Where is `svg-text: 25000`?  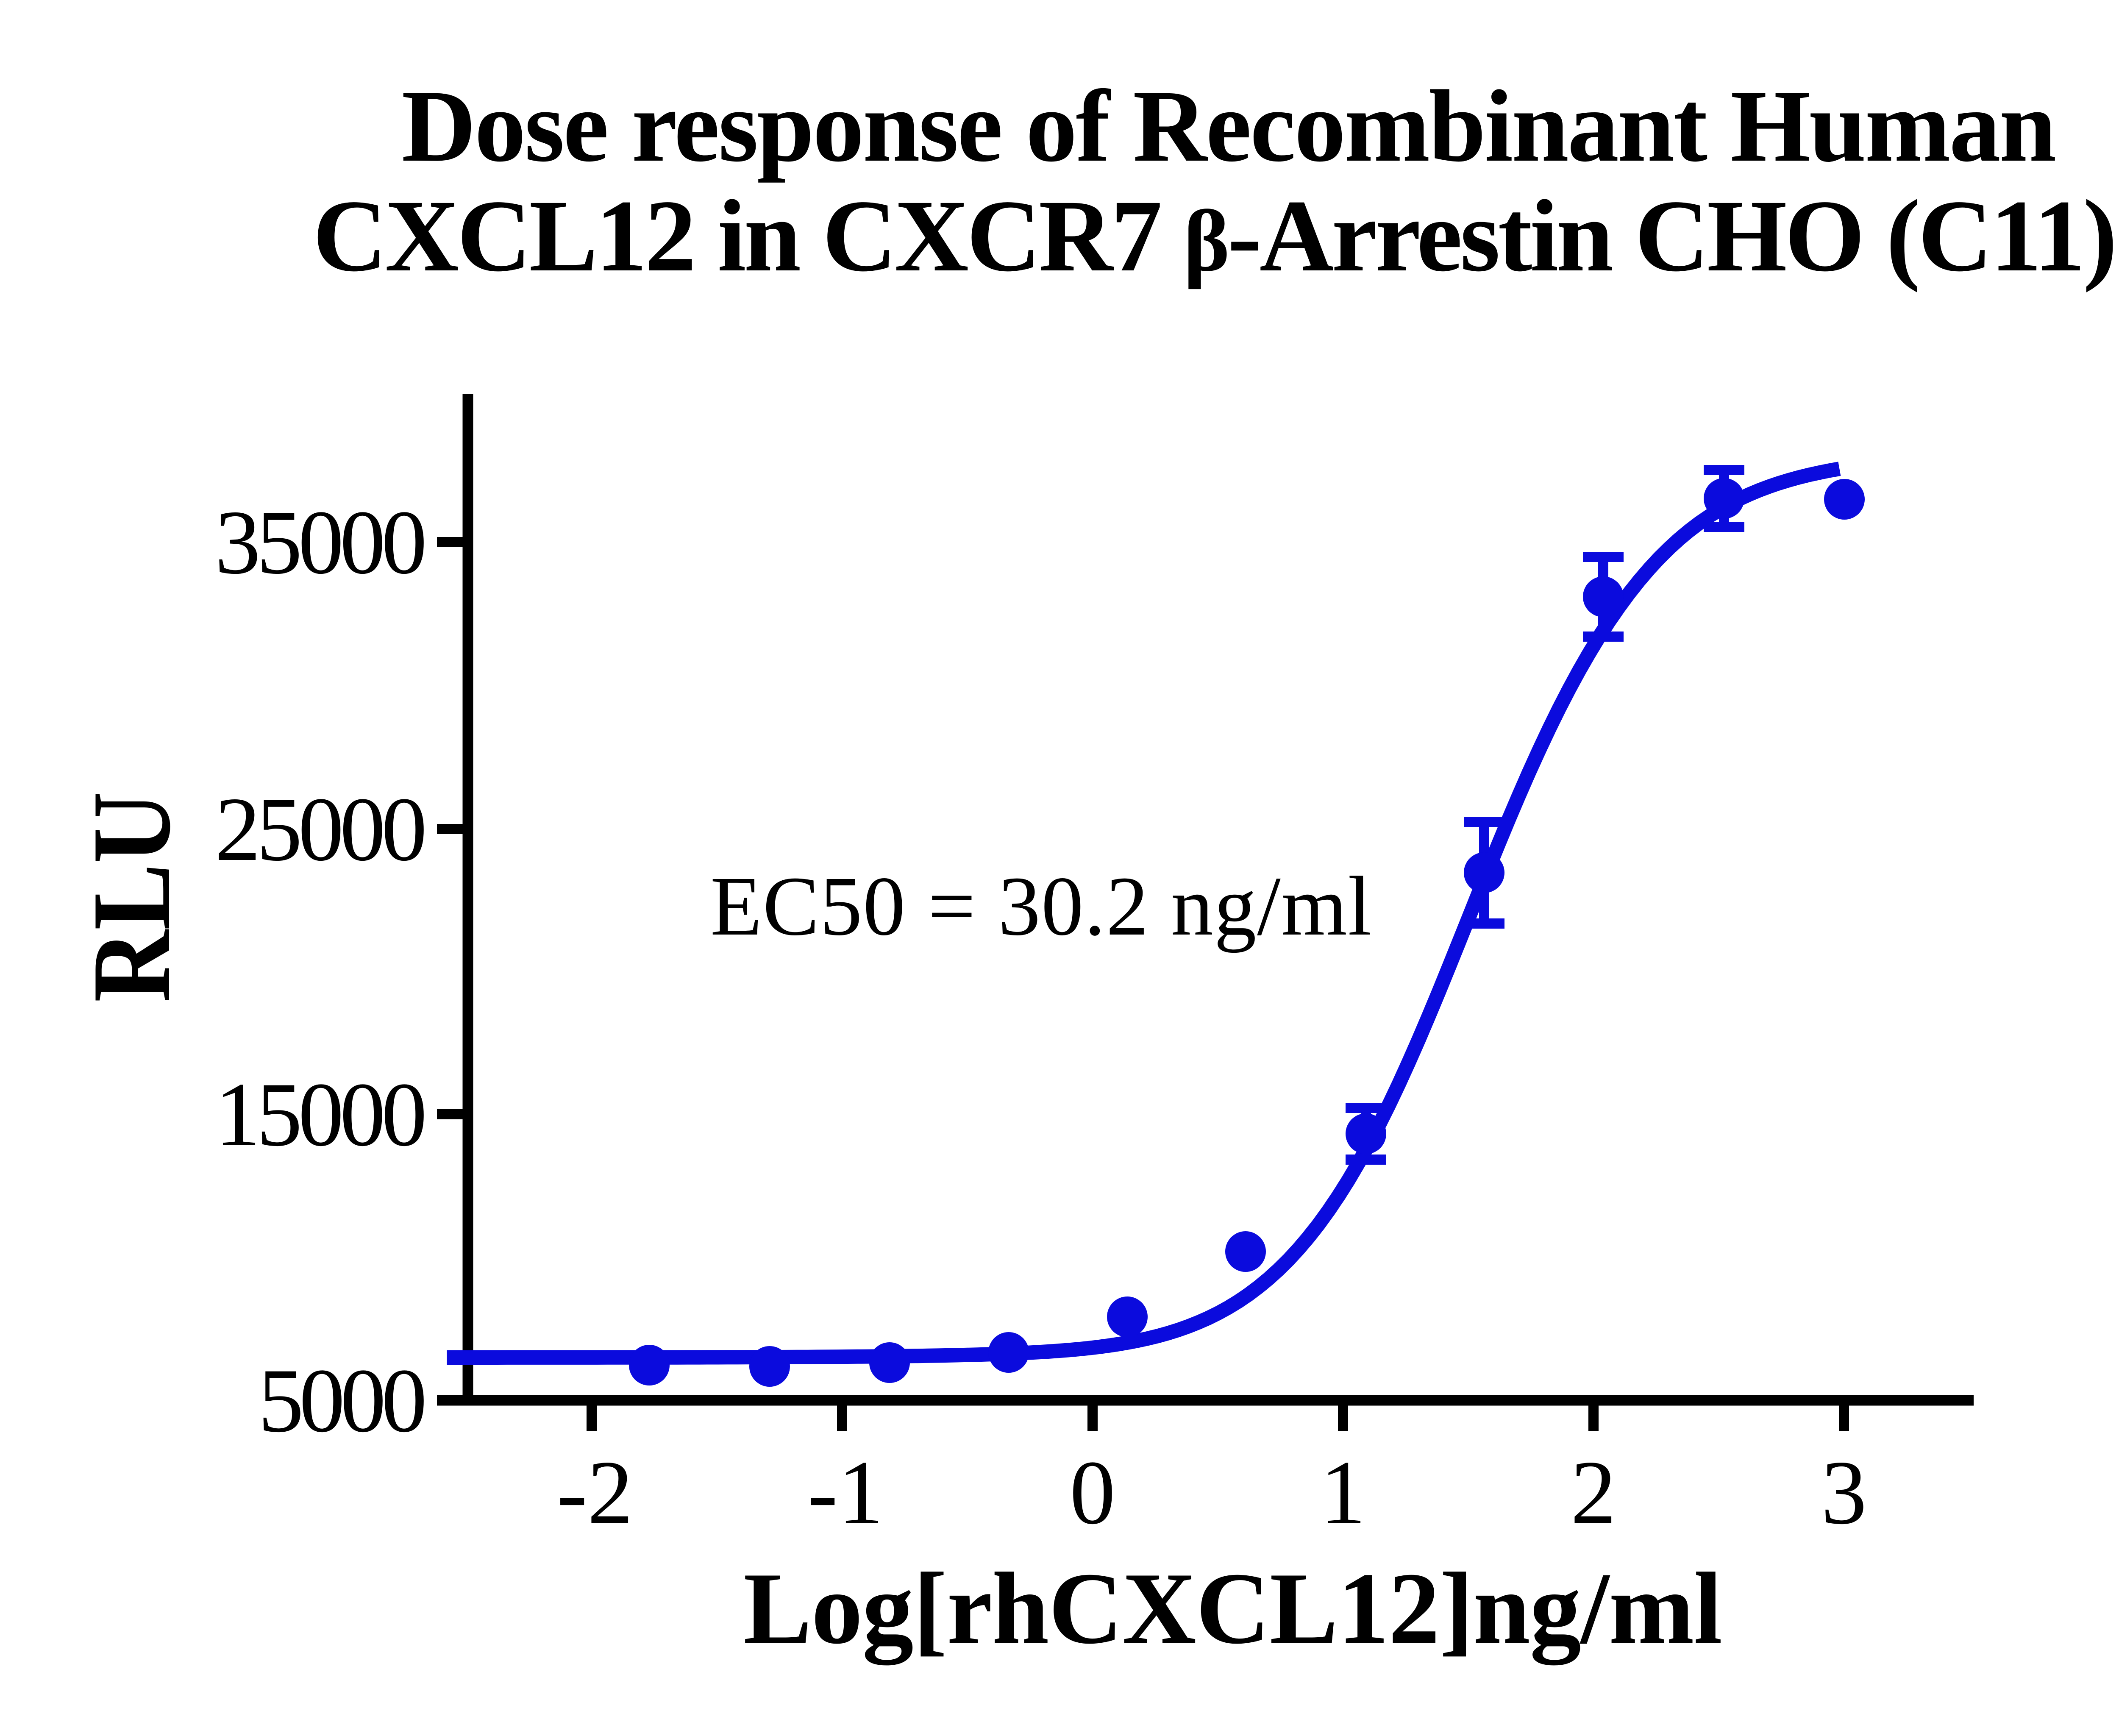 svg-text: 25000 is located at coordinates (321, 829).